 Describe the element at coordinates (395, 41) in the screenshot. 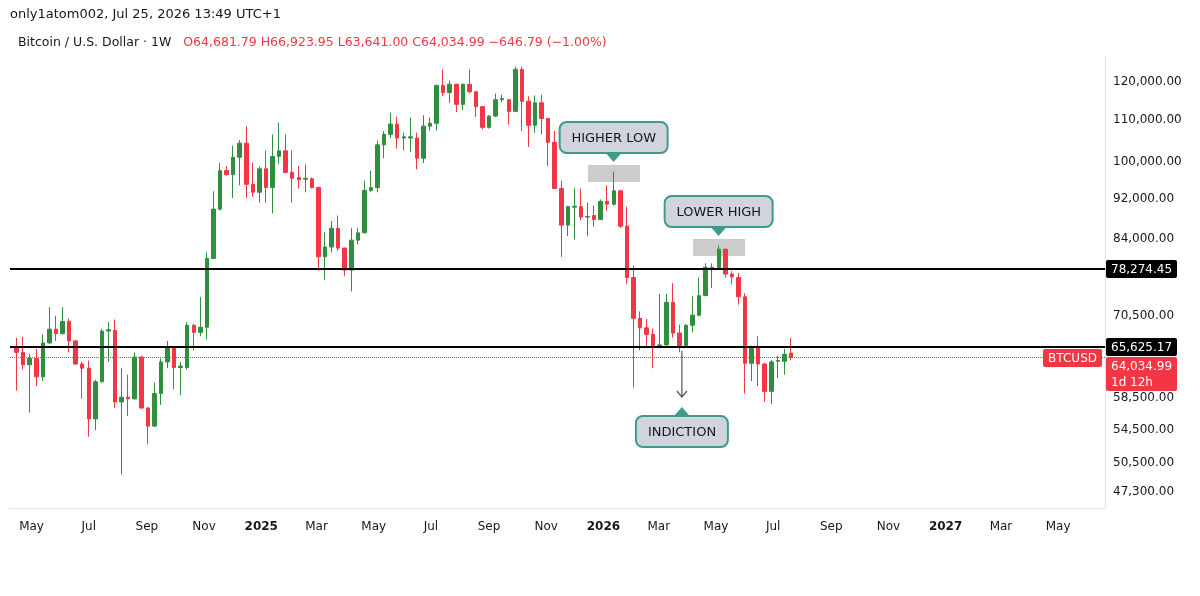

I see `chart-subtitle: O64,681.79 H66,923.95 L63,641.00 C64,034.99 −646.79 (−1.00%)` at that location.